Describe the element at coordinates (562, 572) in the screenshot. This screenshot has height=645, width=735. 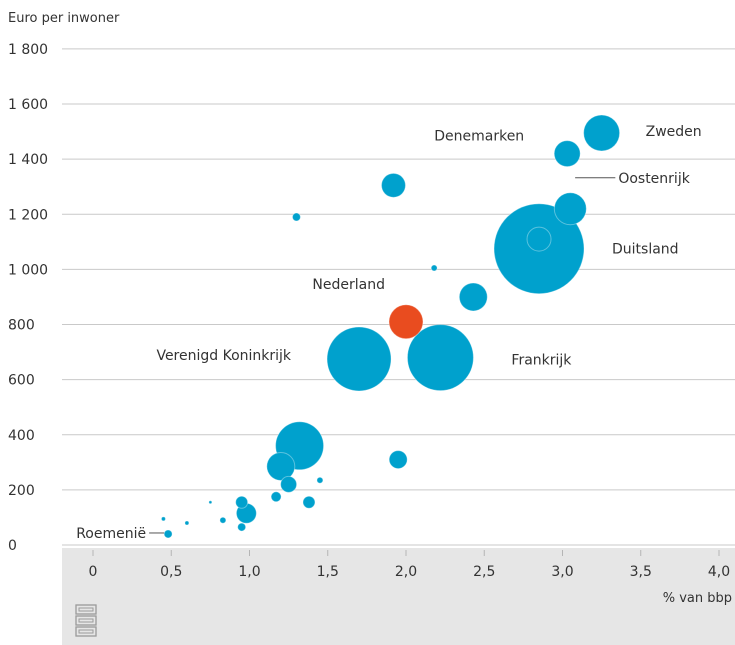
I see `x-tick-label: 3,0` at that location.